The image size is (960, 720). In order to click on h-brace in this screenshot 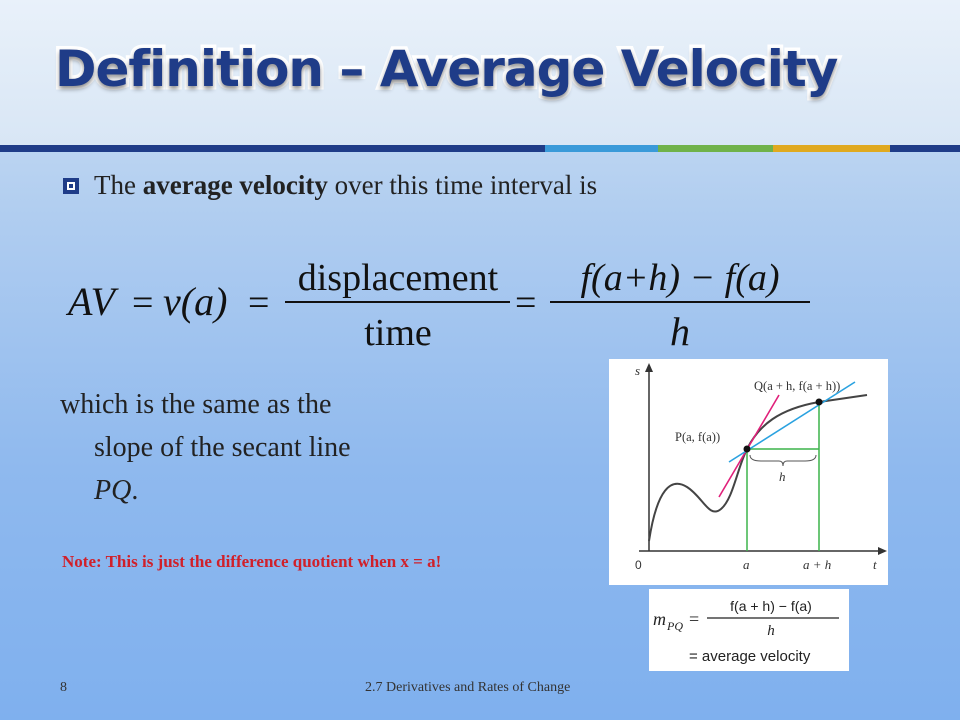, I will do `click(783, 460)`.